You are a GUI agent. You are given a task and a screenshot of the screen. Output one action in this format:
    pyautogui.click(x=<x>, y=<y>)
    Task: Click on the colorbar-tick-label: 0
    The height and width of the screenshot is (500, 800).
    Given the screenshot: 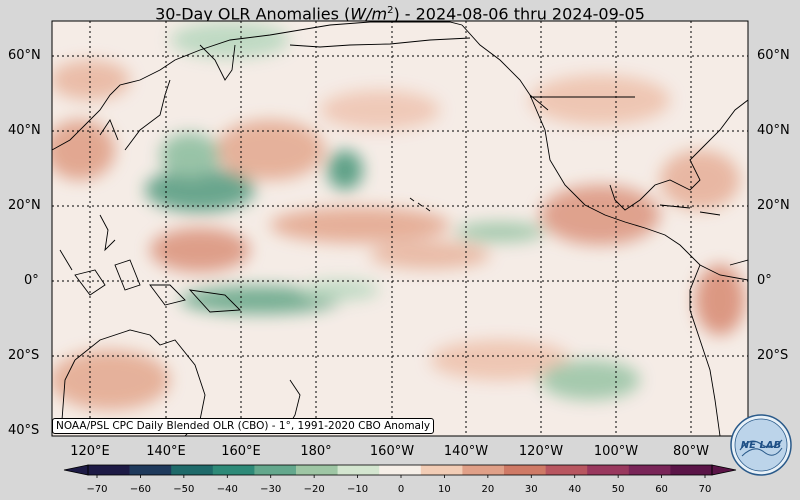 What is the action you would take?
    pyautogui.click(x=401, y=489)
    